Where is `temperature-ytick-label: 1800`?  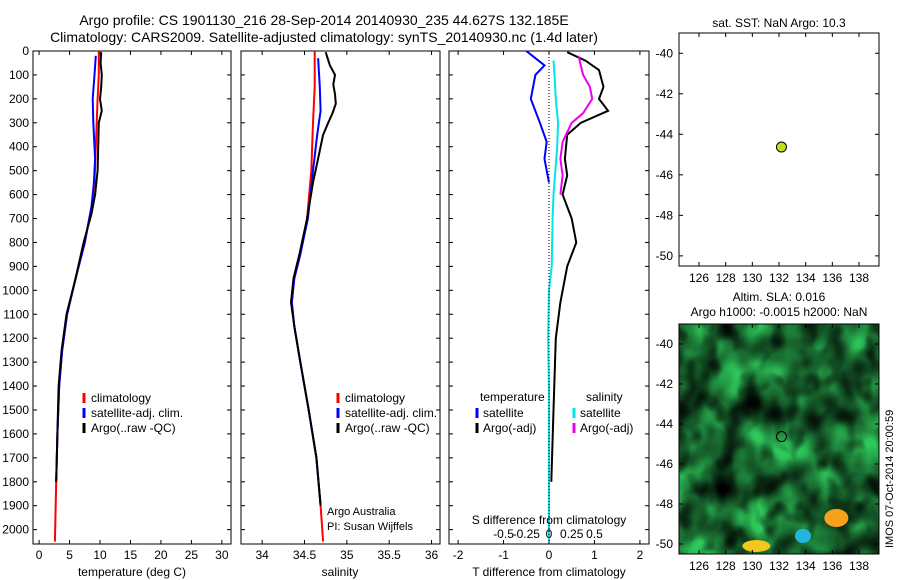
temperature-ytick-label: 1800 is located at coordinates (15, 482).